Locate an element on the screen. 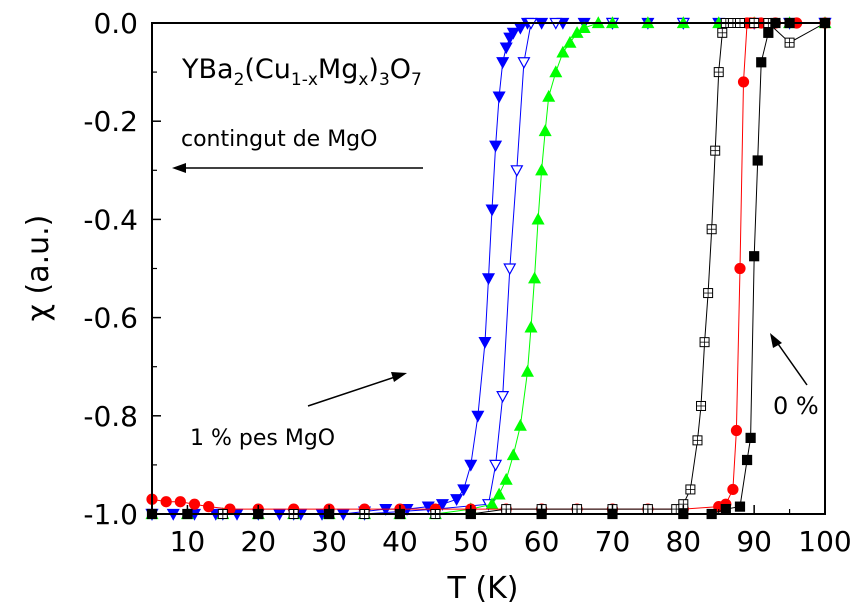 The height and width of the screenshot is (610, 860). content-annotation: contingut de MgO is located at coordinates (279, 139).